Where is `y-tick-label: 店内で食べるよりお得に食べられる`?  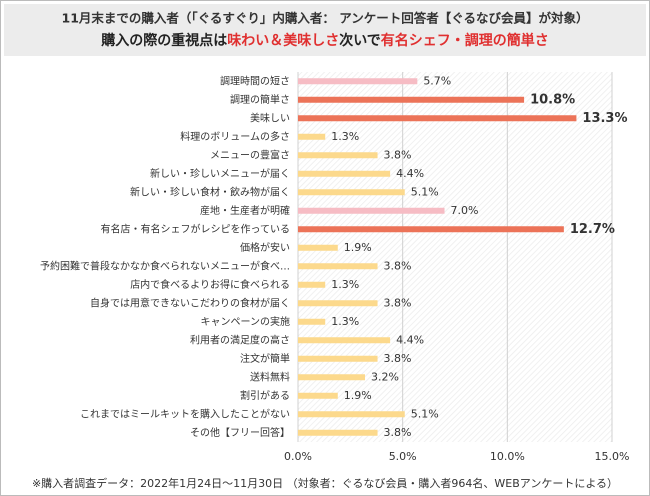
y-tick-label: 店内で食べるよりお得に食べられる is located at coordinates (210, 284).